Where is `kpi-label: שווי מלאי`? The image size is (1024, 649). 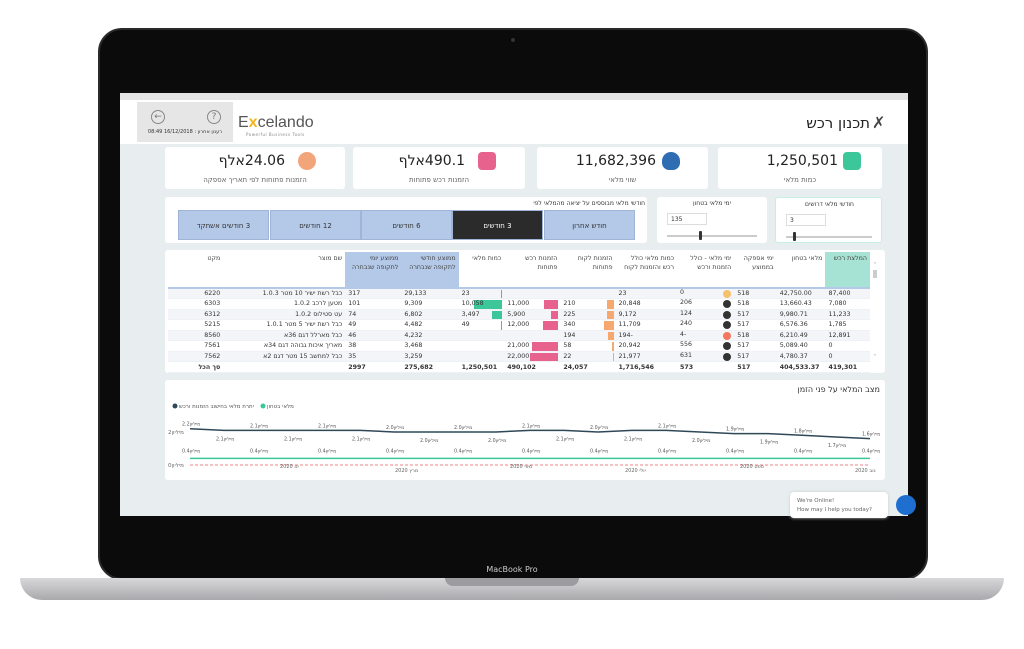
kpi-label: שווי מלאי is located at coordinates (622, 180).